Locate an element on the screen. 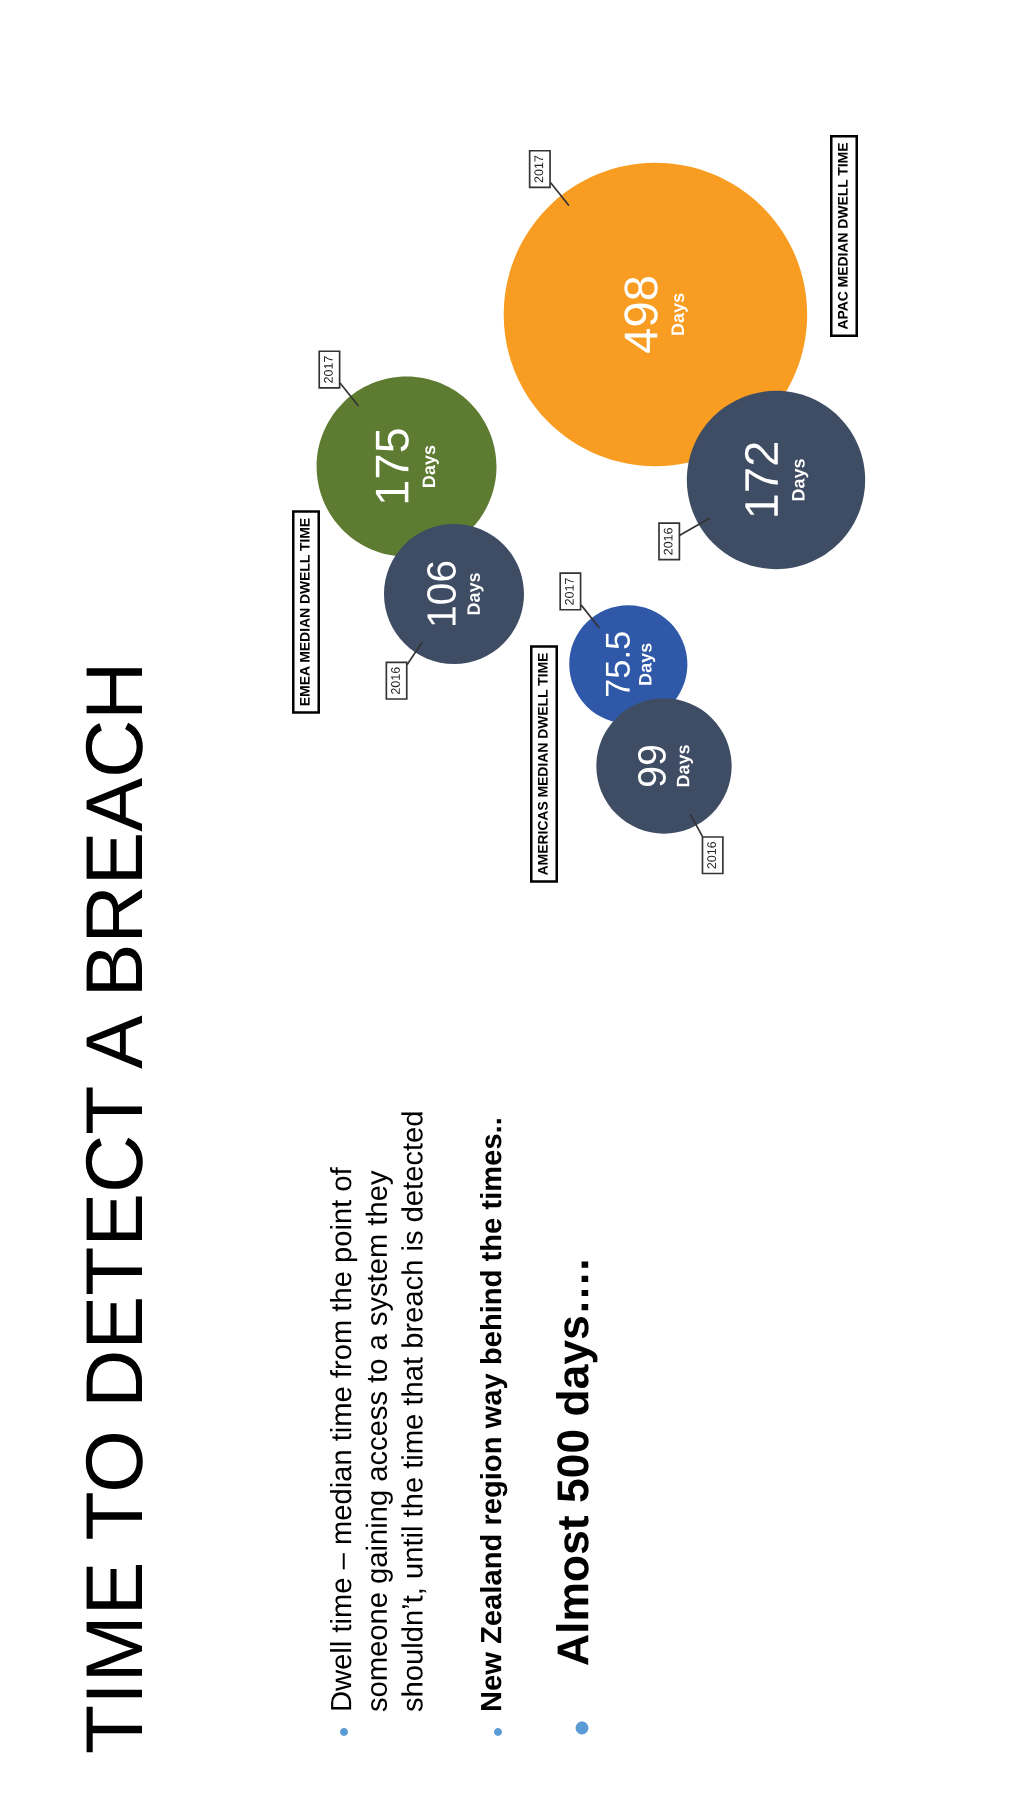  data-label: 175 Days is located at coordinates (407, 466).